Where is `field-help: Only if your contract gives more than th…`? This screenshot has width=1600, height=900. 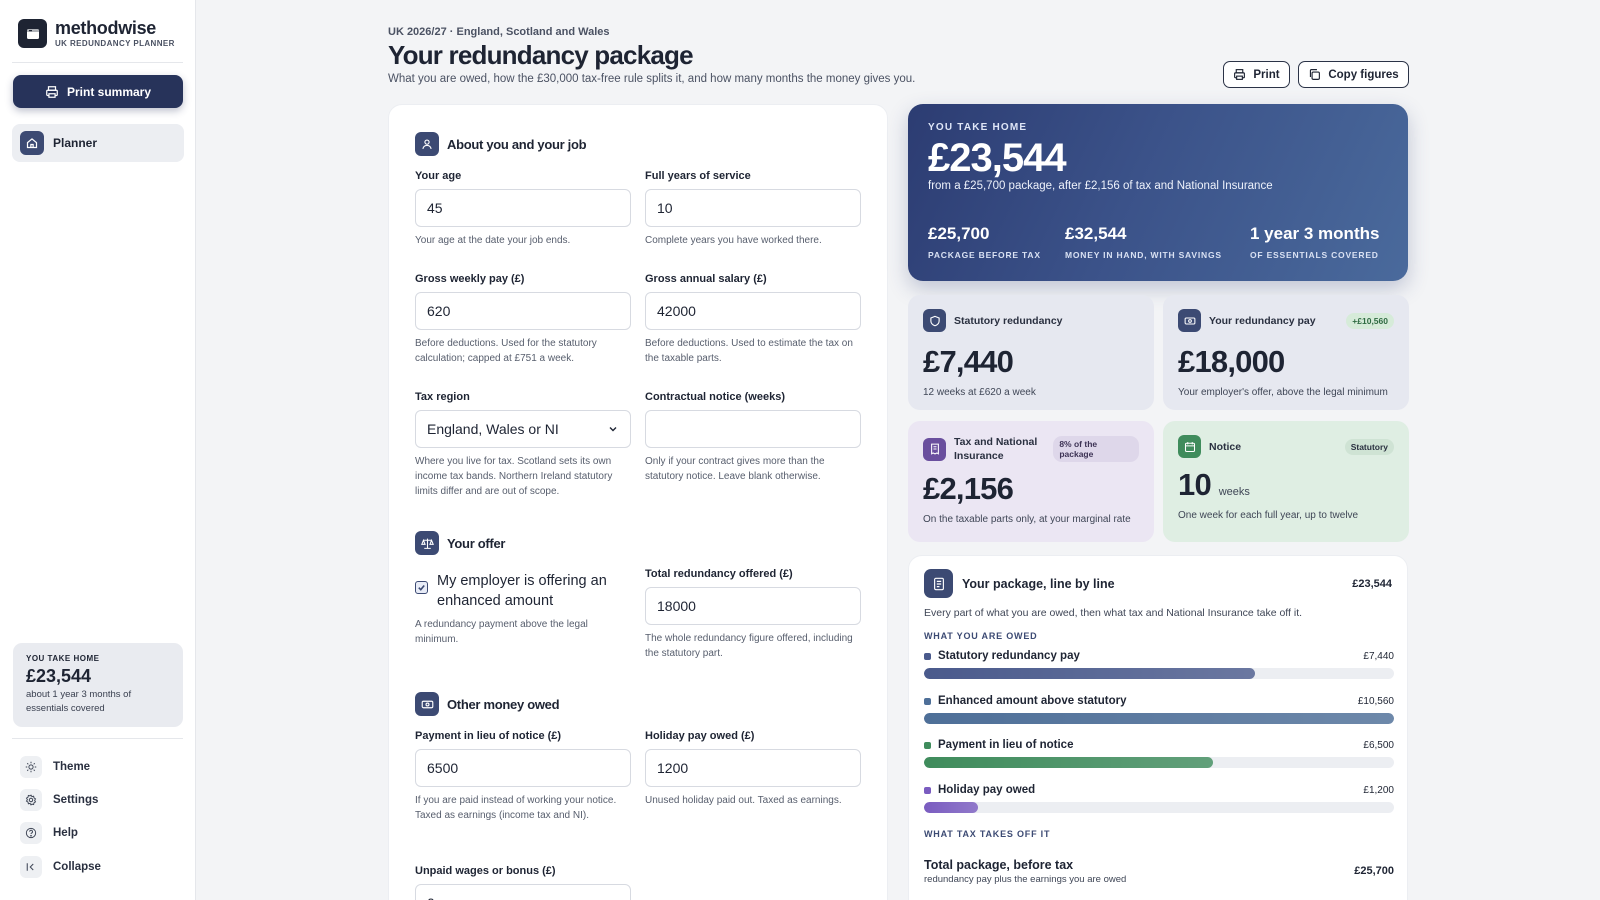
field-help: Only if your contract gives more than th… is located at coordinates (735, 469).